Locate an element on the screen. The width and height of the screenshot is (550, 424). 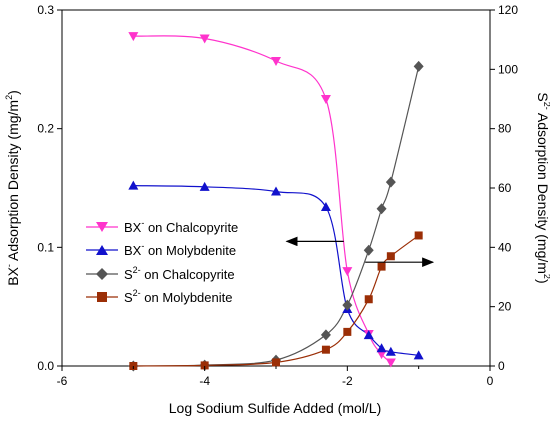
x-tick-label: -4 is located at coordinates (204, 381).